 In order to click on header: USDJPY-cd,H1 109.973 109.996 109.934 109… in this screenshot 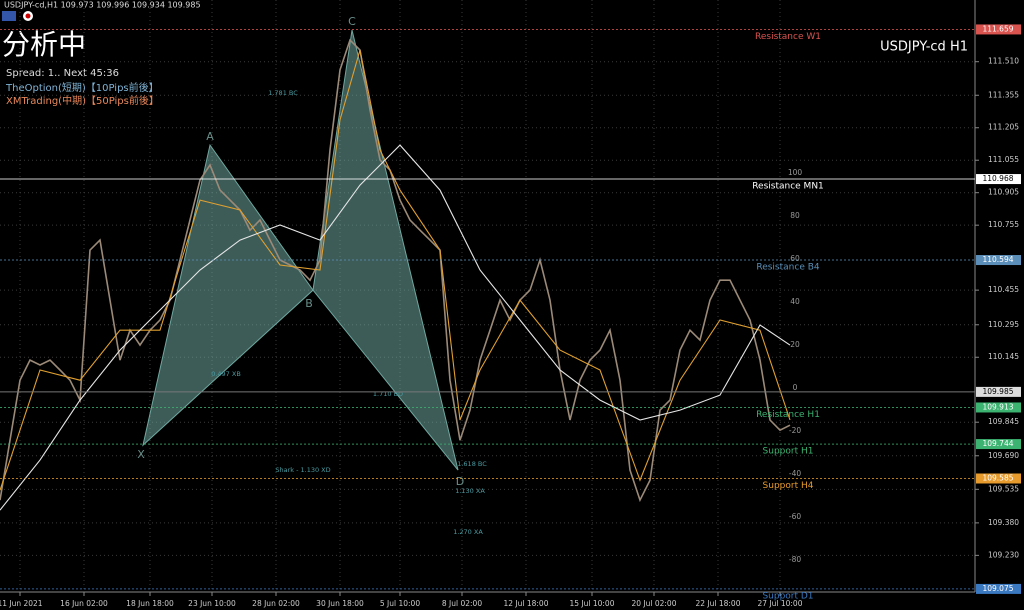, I will do `click(102, 5)`.